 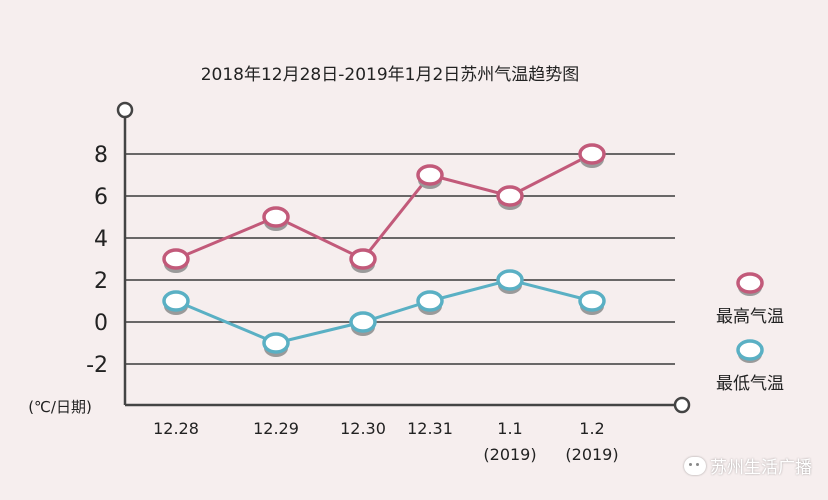 What do you see at coordinates (750, 317) in the screenshot?
I see `legend-label: 最高气温` at bounding box center [750, 317].